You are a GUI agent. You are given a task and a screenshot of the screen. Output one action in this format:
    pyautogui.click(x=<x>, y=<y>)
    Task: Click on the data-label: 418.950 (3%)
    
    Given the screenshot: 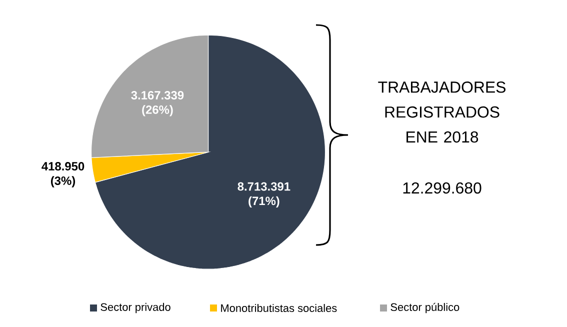 What is the action you would take?
    pyautogui.click(x=63, y=175)
    